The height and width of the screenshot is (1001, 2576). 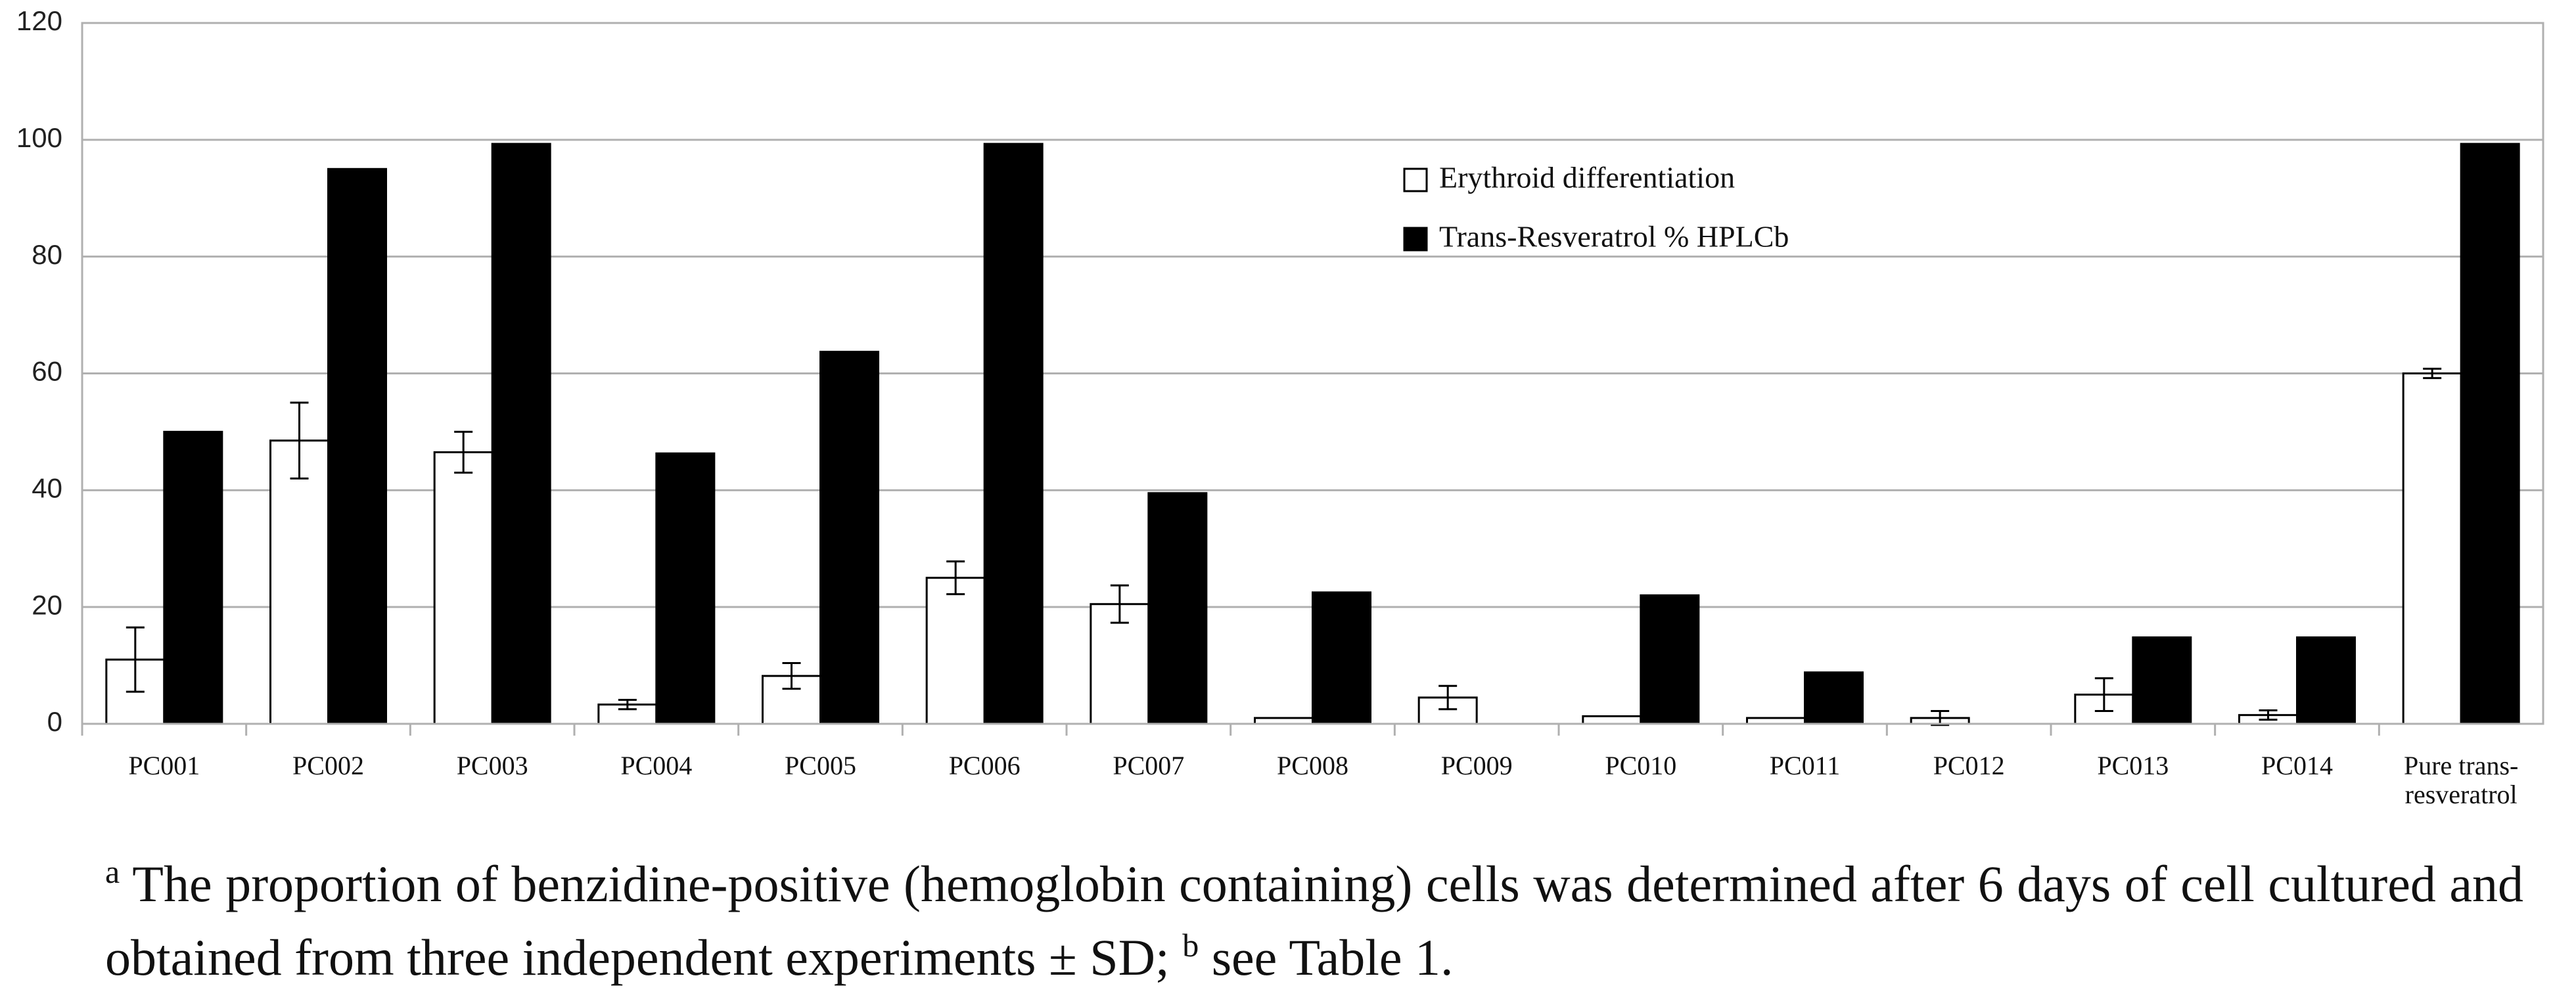 I want to click on x-tick-label: PC008, so click(x=1312, y=765).